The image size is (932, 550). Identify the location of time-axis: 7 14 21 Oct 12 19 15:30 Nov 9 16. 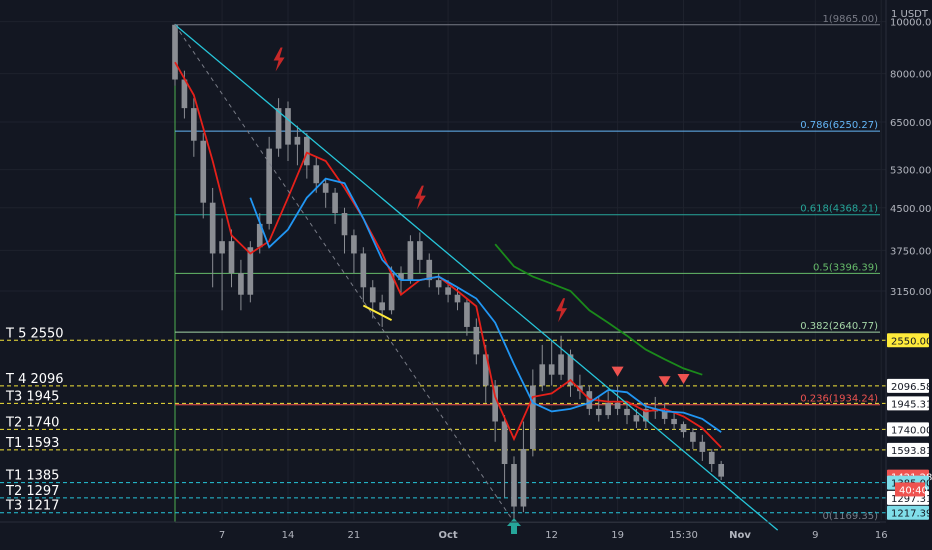
(553, 535).